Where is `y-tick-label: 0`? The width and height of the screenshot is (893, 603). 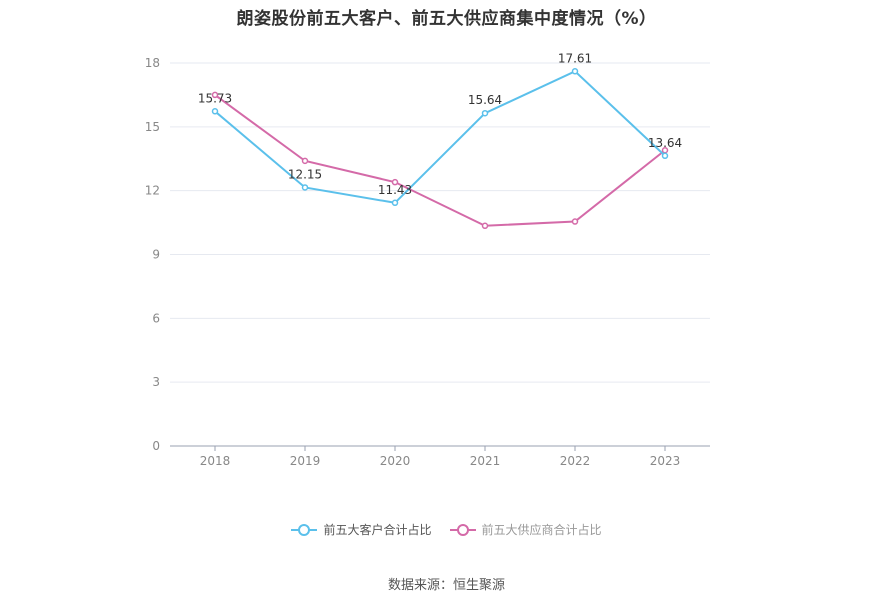 y-tick-label: 0 is located at coordinates (156, 446).